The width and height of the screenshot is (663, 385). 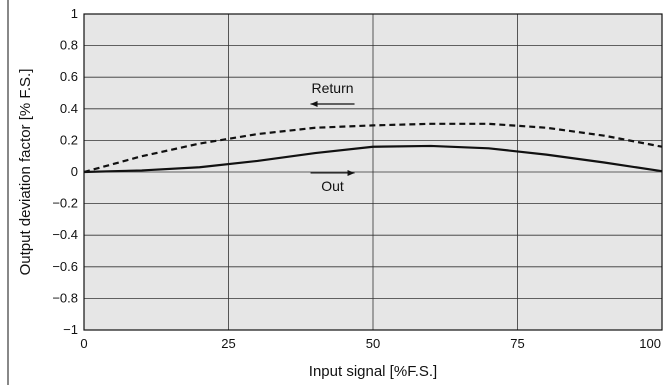 I want to click on series-line-return, so click(x=373, y=148).